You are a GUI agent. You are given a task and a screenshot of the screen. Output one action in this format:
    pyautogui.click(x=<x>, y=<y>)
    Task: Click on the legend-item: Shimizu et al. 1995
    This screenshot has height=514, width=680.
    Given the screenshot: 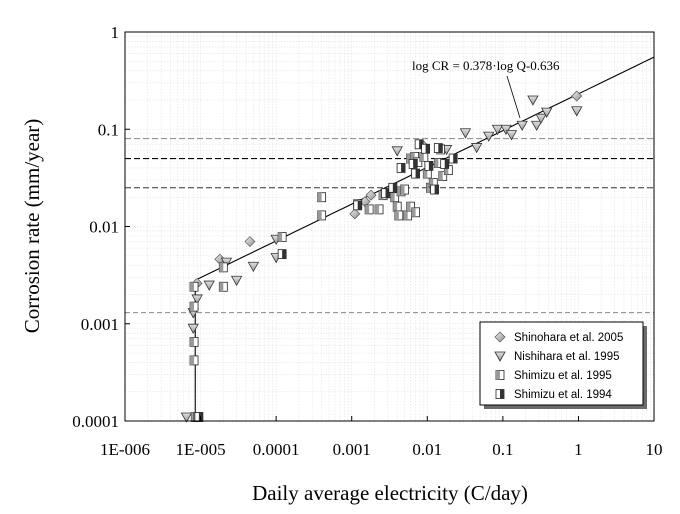 What is the action you would take?
    pyautogui.click(x=553, y=376)
    